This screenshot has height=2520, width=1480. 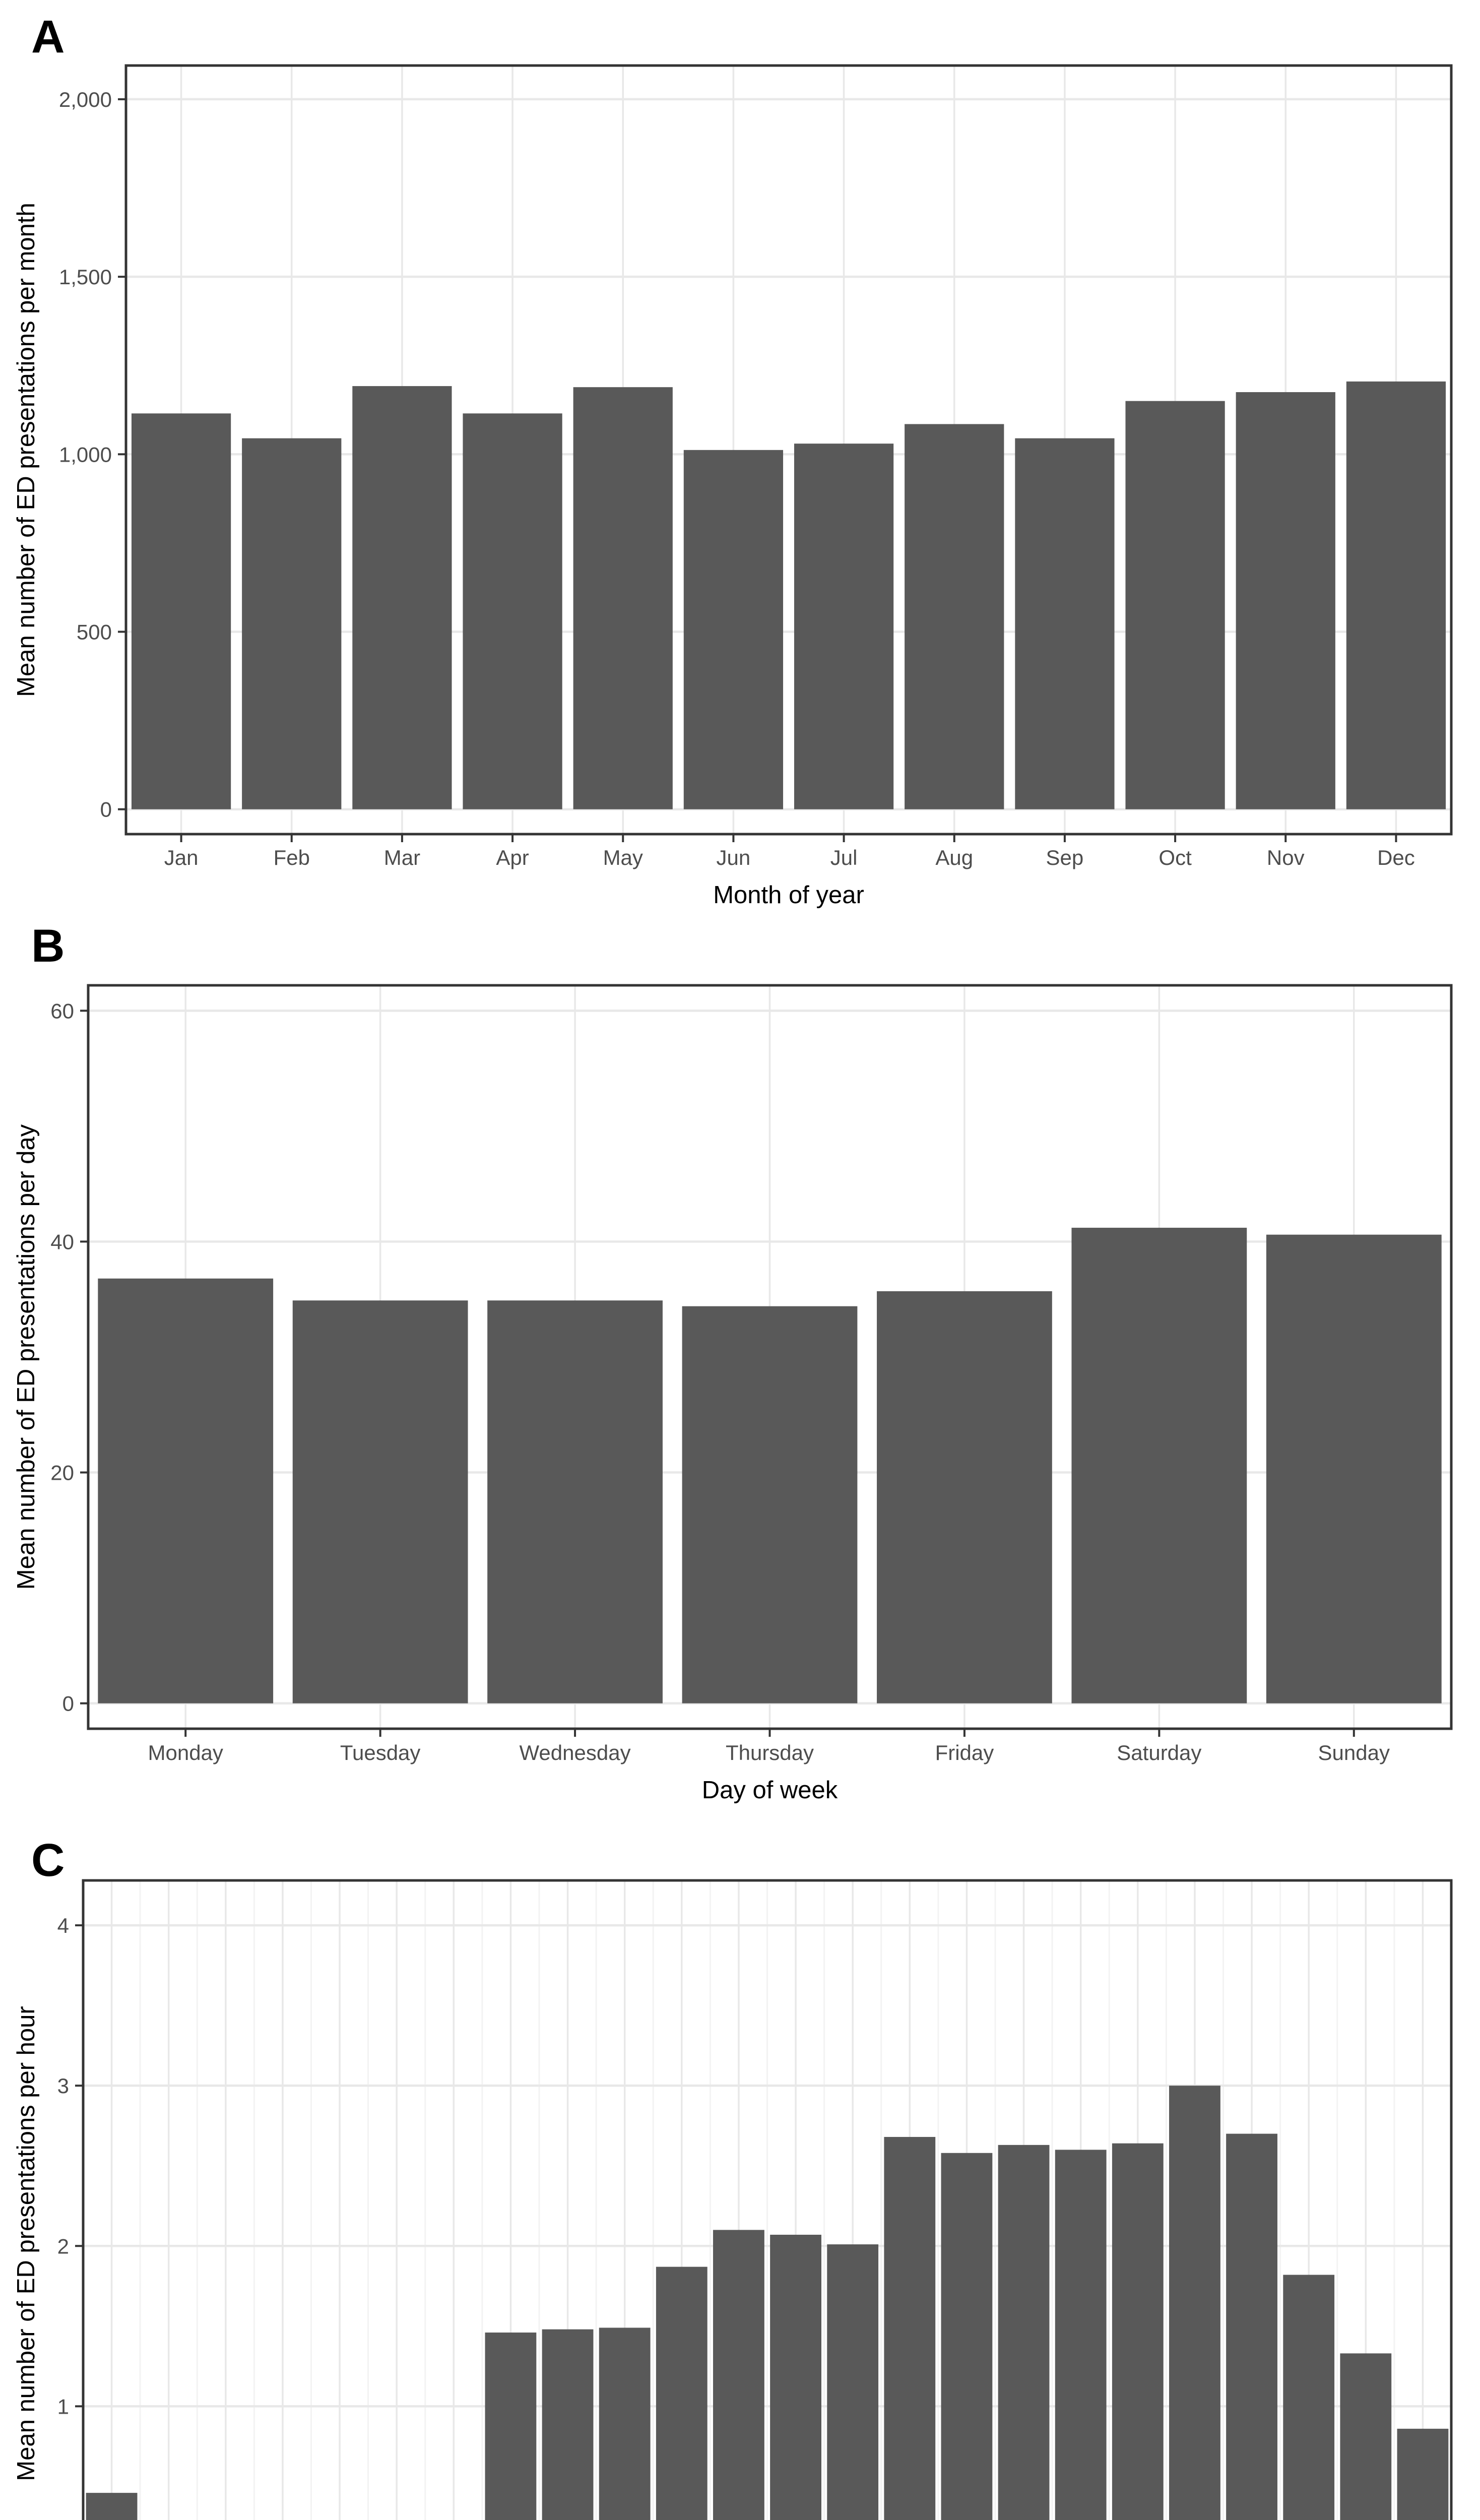 I want to click on panel-label-b: B, so click(x=48, y=946).